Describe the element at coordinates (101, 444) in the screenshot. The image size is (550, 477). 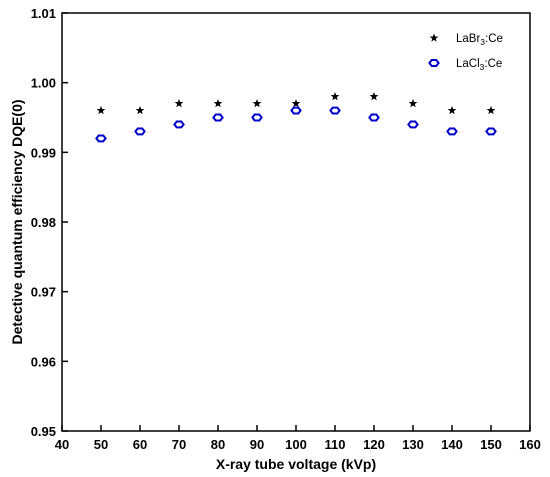
I see `x-tick-label: 50` at that location.